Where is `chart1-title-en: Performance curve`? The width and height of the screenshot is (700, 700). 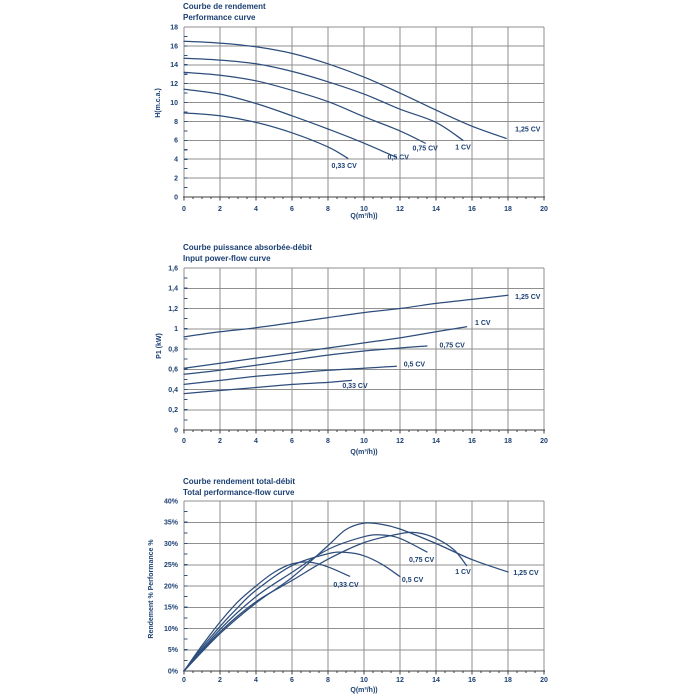 chart1-title-en: Performance curve is located at coordinates (219, 17).